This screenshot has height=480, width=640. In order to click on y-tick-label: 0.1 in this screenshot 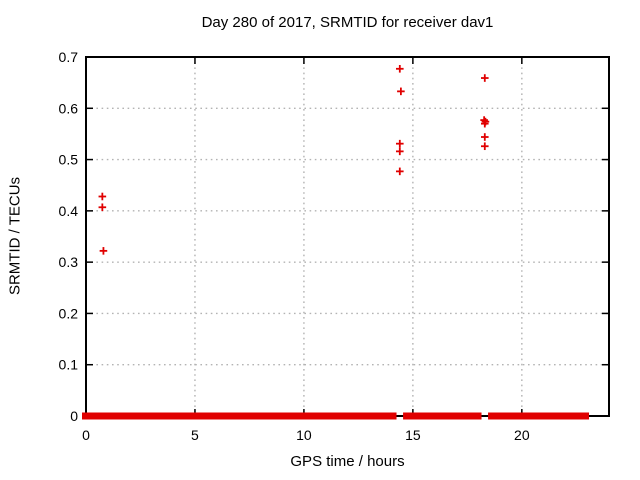, I will do `click(69, 365)`.